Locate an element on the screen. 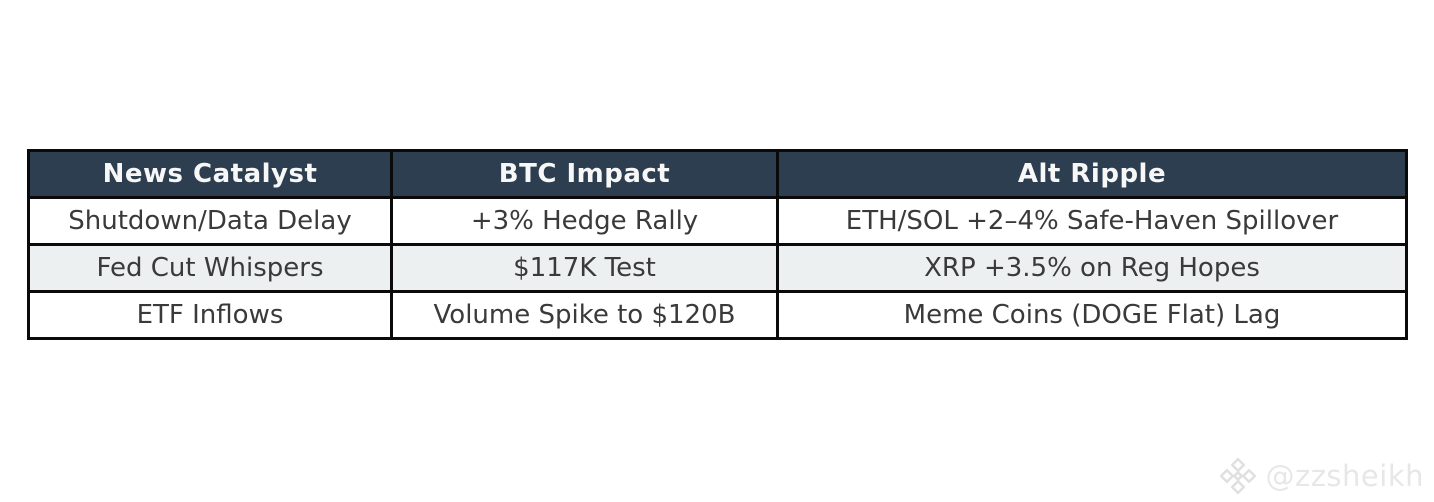  header-cell-news-catalyst: News Catalyst is located at coordinates (210, 174).